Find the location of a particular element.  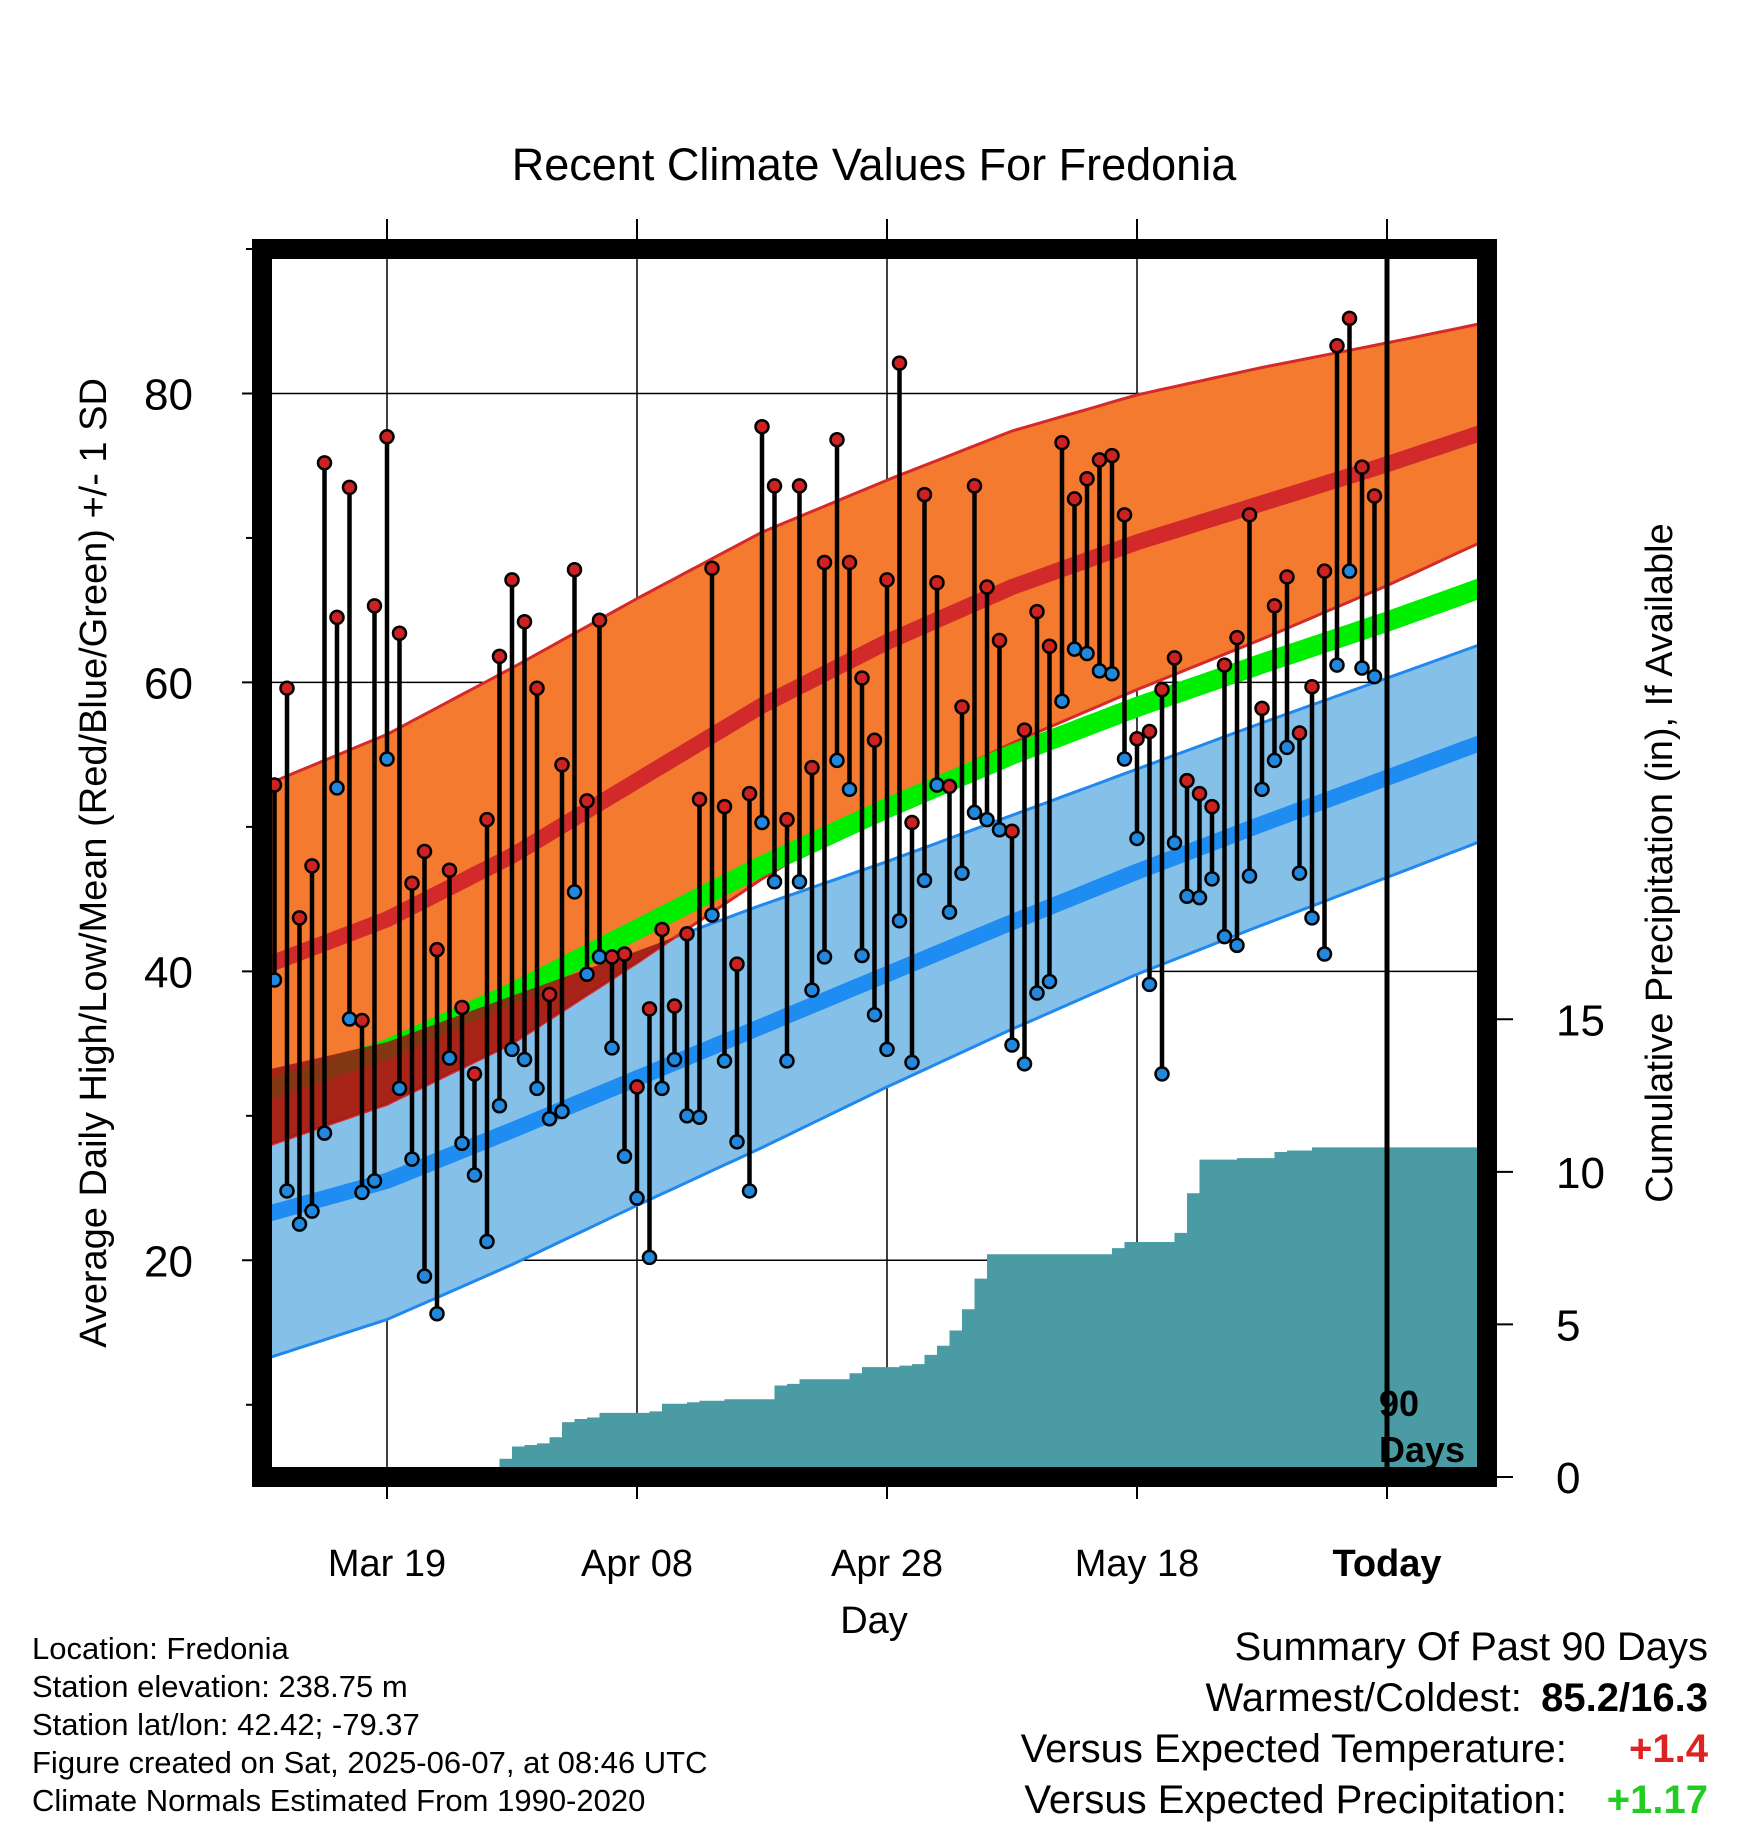

location-text: Location: Fredonia is located at coordinates (160, 1648).